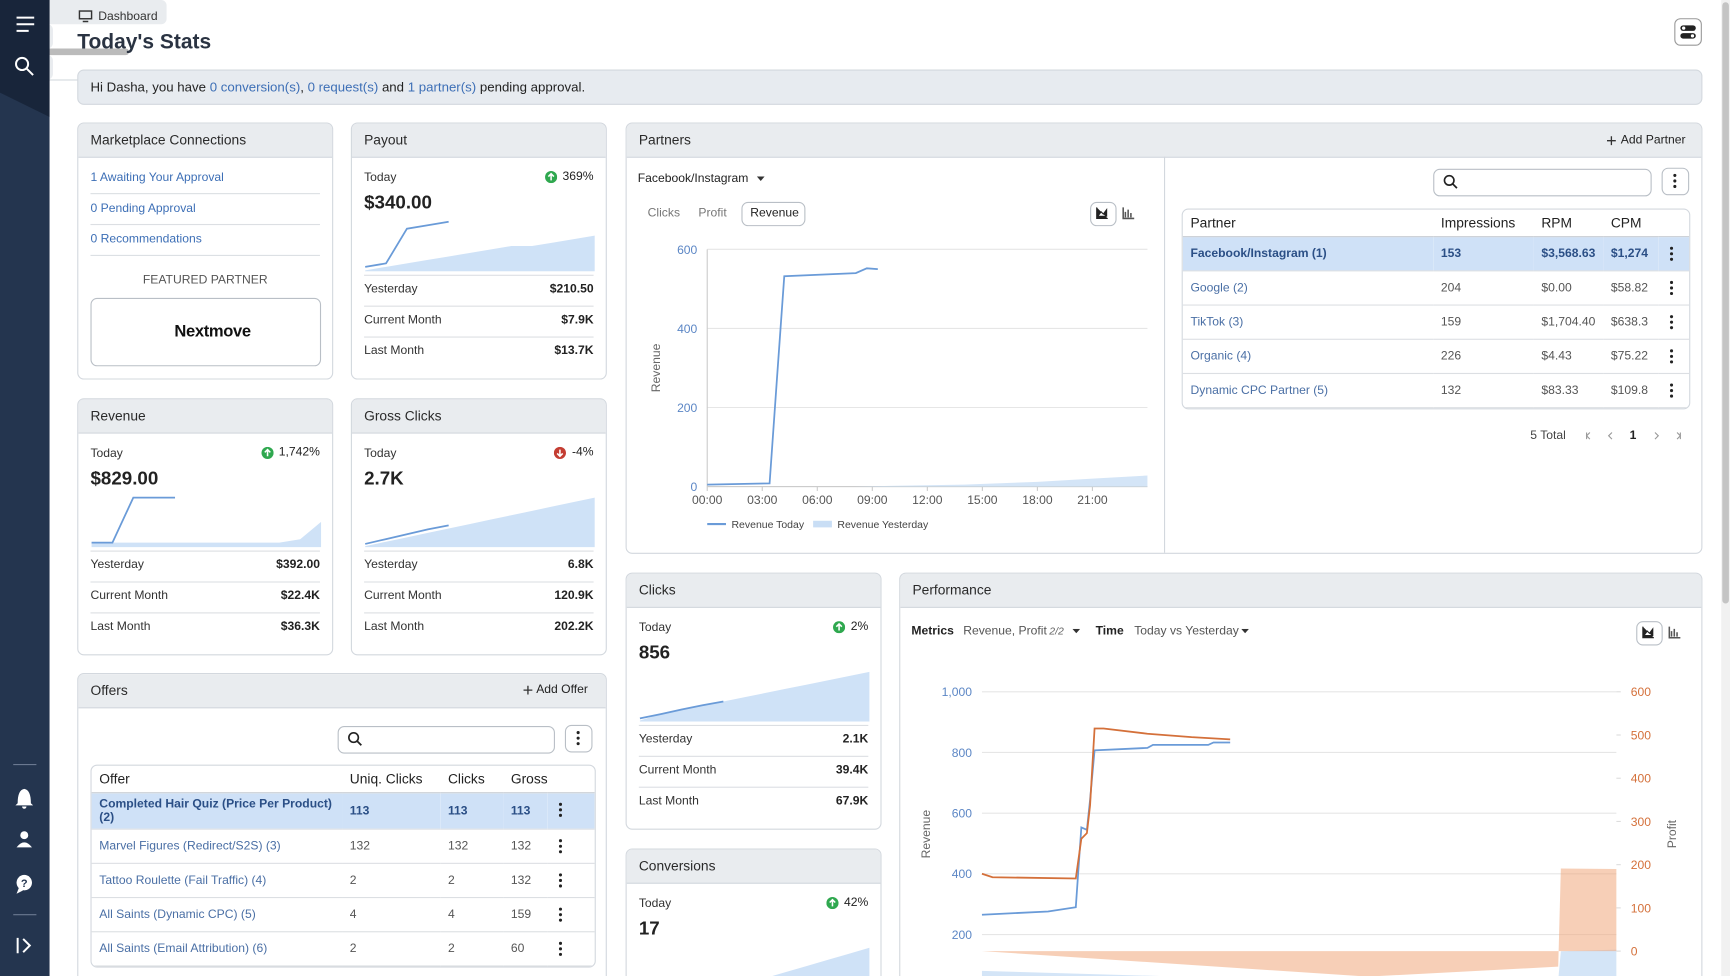 This screenshot has width=1730, height=976. I want to click on table-row: All Saints (Email Attribution) (6) 2 2 60, so click(343, 949).